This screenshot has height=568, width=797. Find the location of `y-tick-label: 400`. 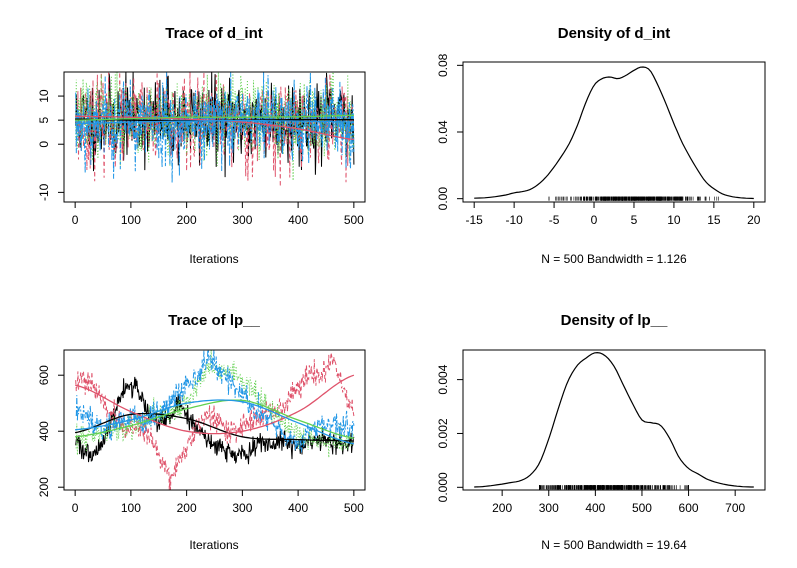

y-tick-label: 400 is located at coordinates (44, 431).